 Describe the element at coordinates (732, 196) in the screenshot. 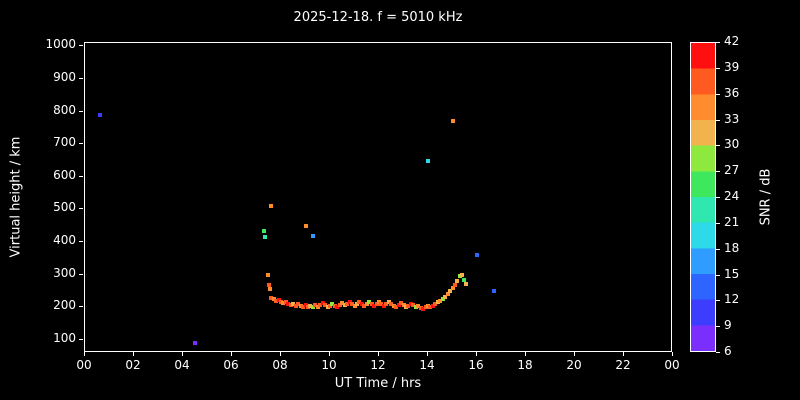

I see `colorbar-tick-label: 24` at that location.